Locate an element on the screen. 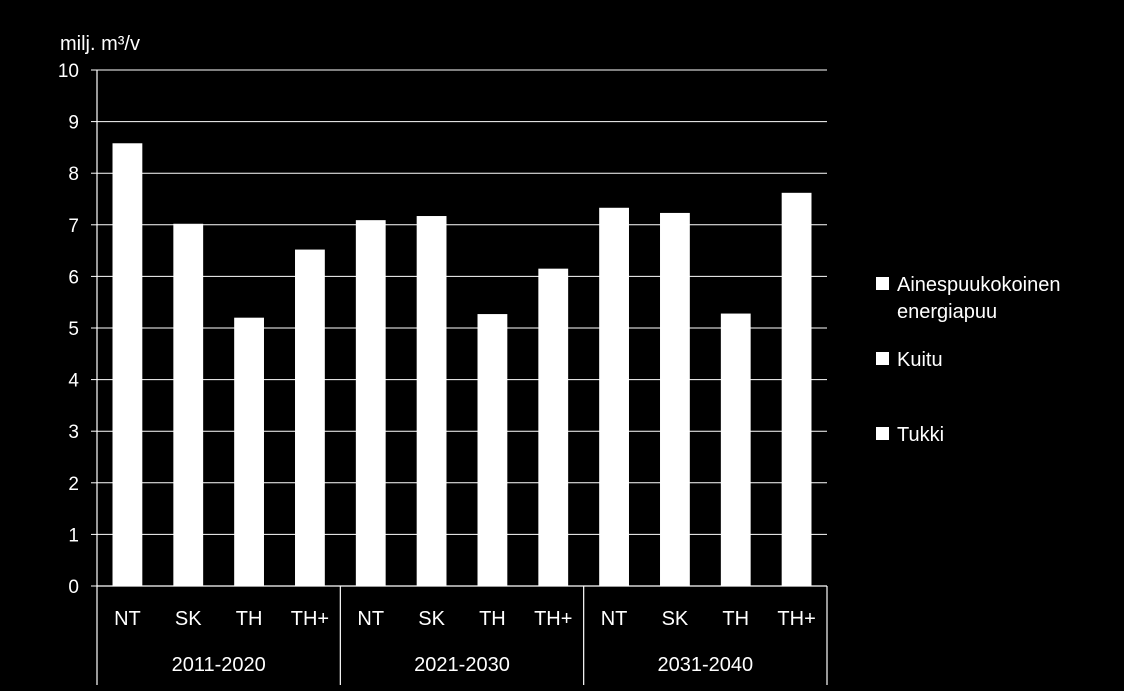 The width and height of the screenshot is (1124, 691). legend-item-kuitu: Kuitu is located at coordinates (991, 360).